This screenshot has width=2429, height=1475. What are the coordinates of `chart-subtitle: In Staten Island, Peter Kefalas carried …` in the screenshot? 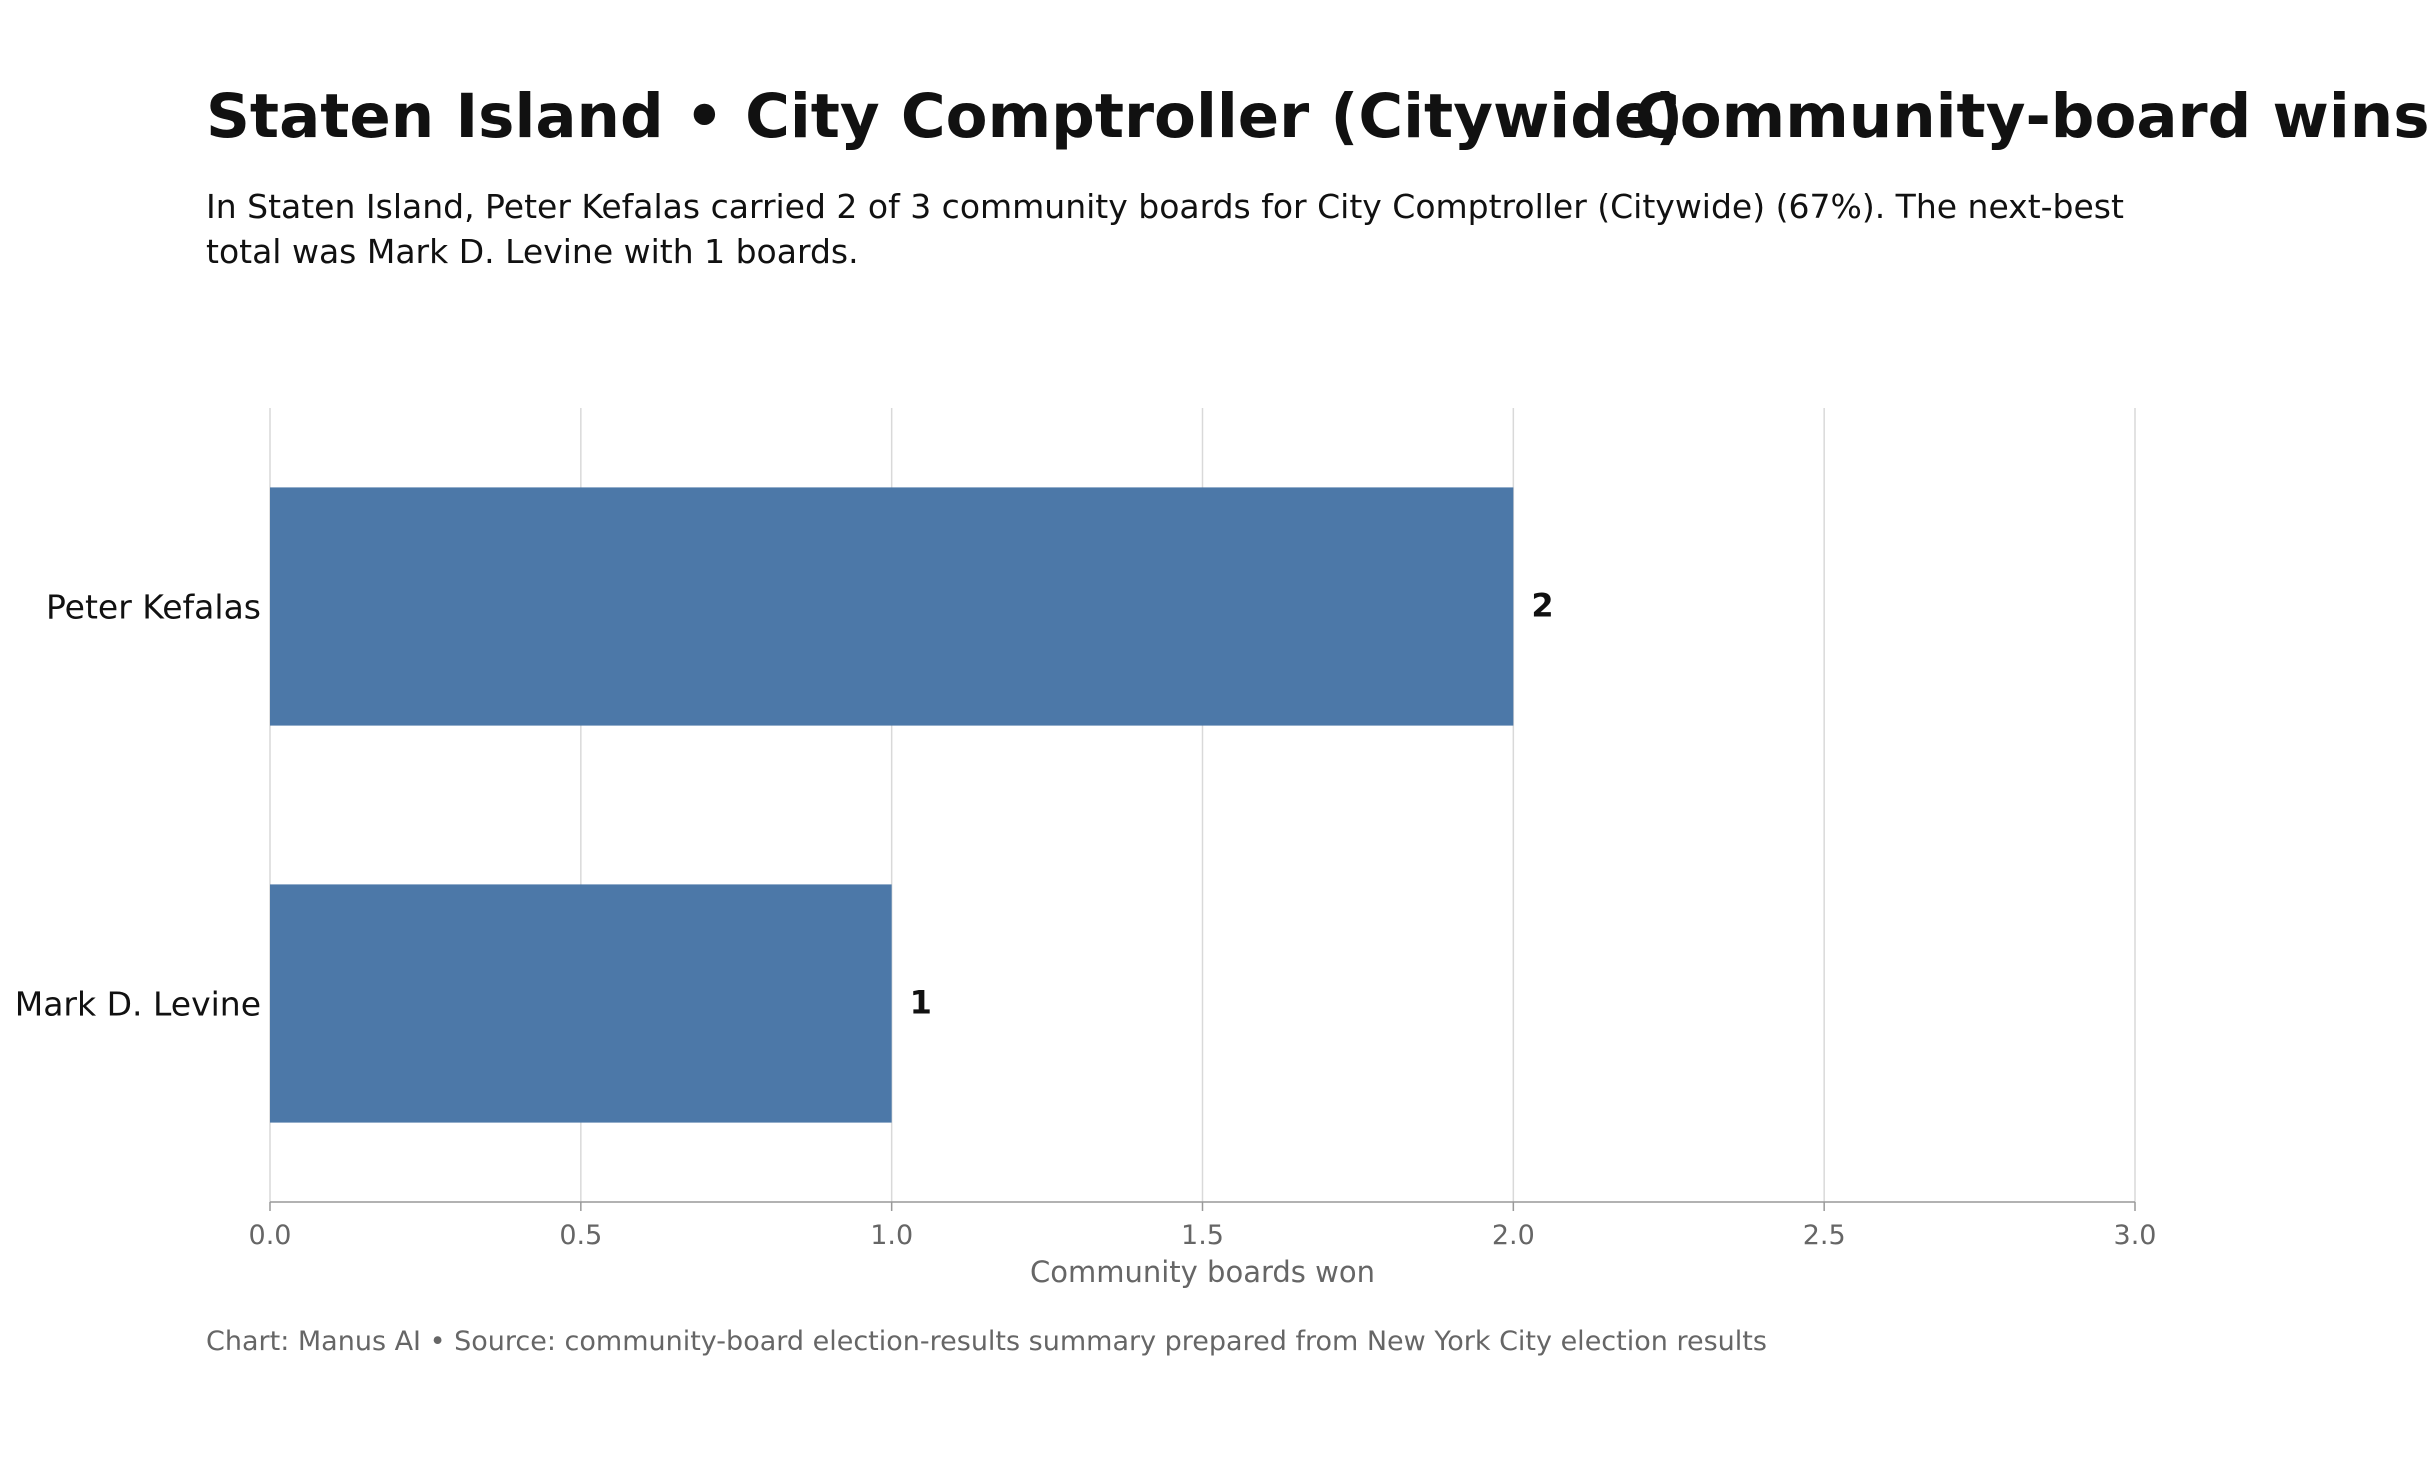 It's located at (1165, 229).